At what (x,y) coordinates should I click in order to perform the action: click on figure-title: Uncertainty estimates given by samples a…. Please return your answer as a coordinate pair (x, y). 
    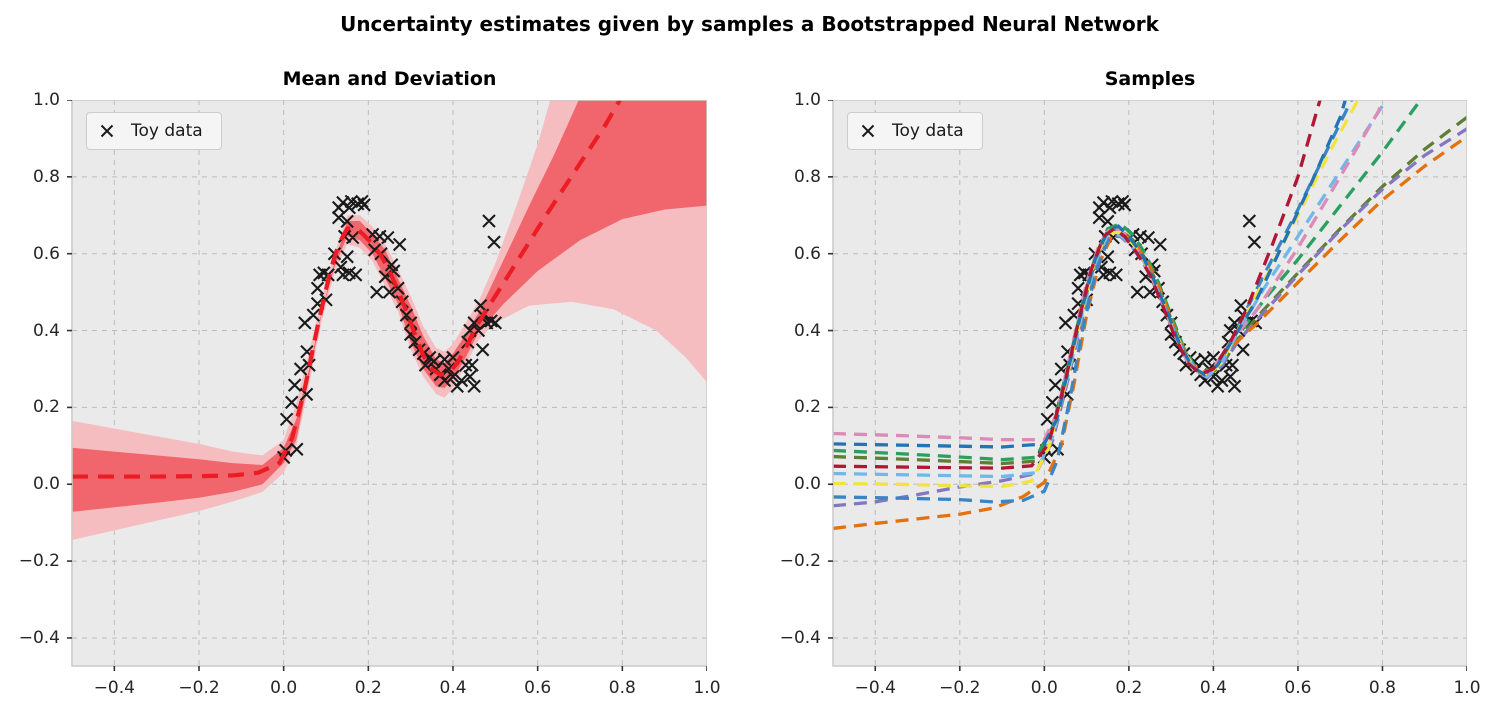
    Looking at the image, I should click on (749, 24).